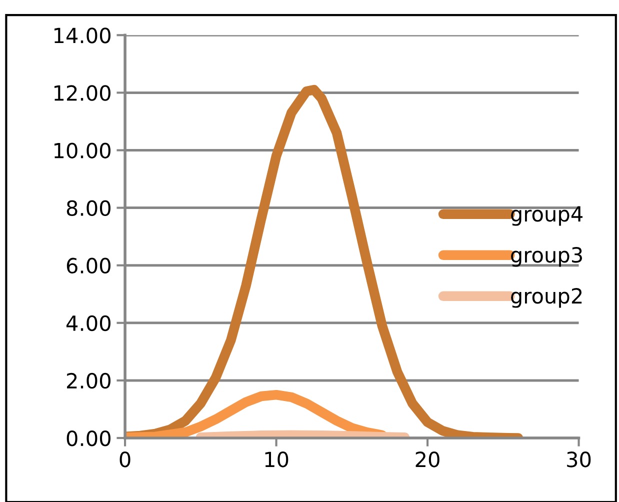 This screenshot has width=619, height=502. What do you see at coordinates (579, 460) in the screenshot?
I see `x-tick-label: 30` at bounding box center [579, 460].